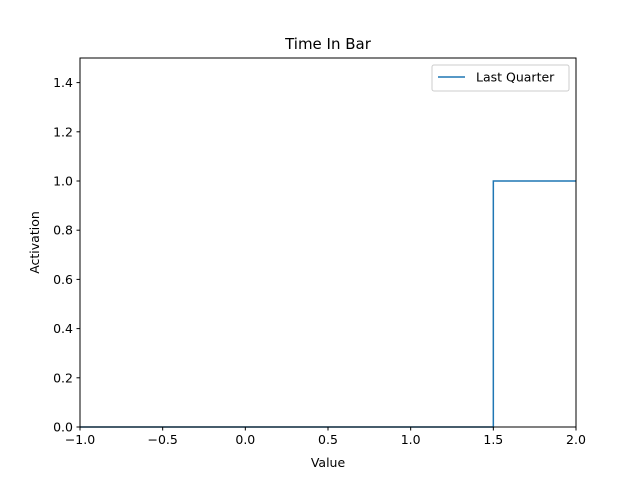 The height and width of the screenshot is (480, 640). I want to click on x-tick-label: 0.5, so click(328, 439).